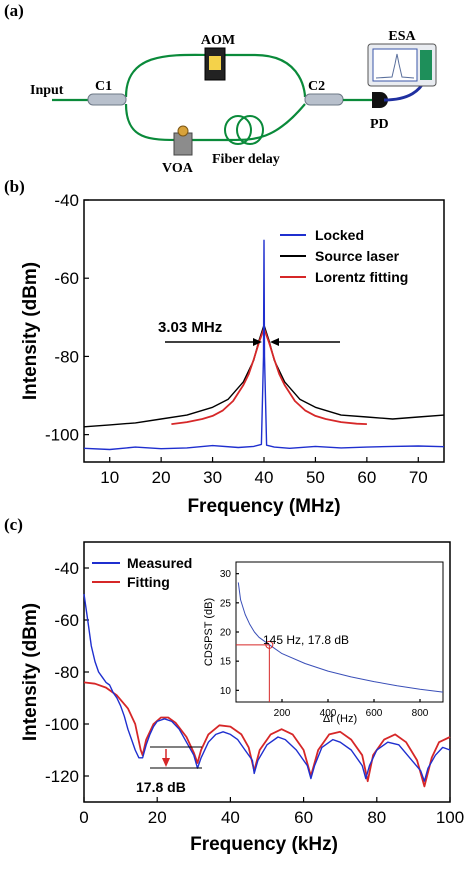  What do you see at coordinates (226, 574) in the screenshot?
I see `inset-ytick-label: 30` at bounding box center [226, 574].